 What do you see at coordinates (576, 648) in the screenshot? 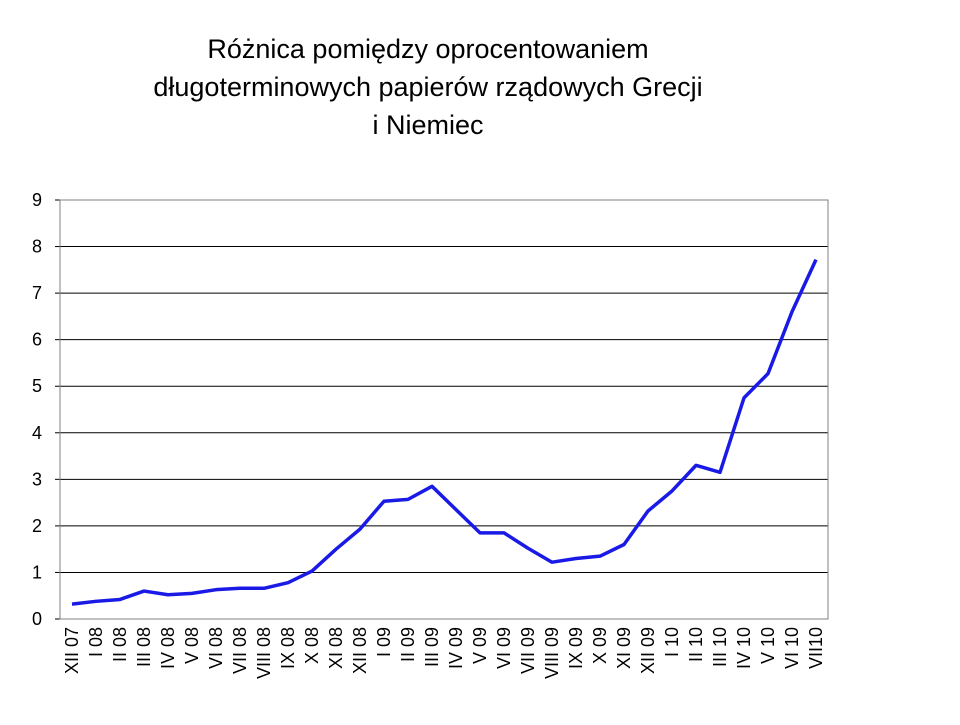
I see `x-tick-label: IX 09` at bounding box center [576, 648].